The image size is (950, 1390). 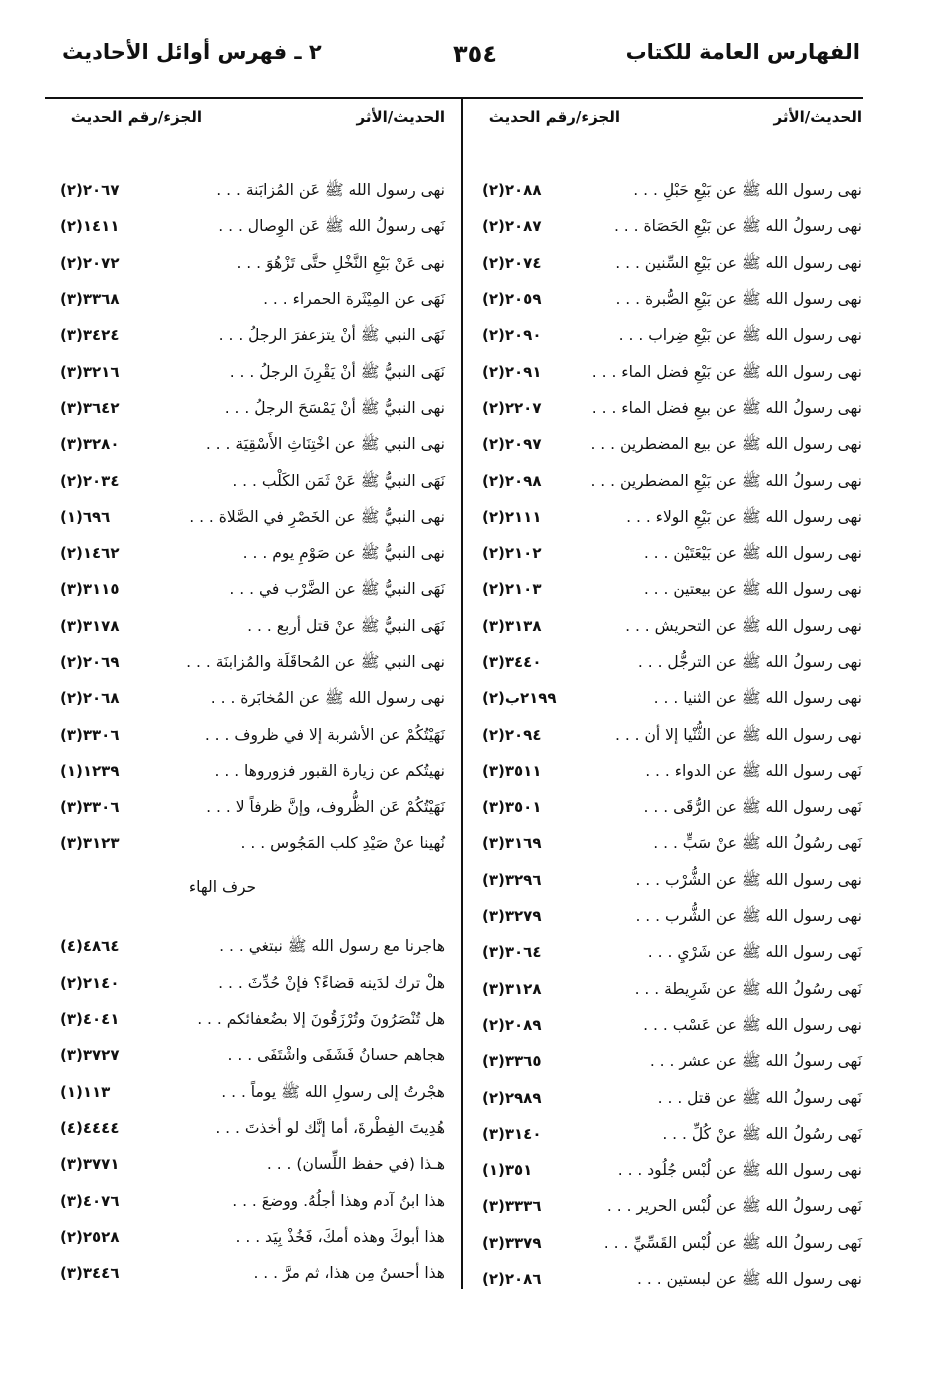 What do you see at coordinates (749, 662) in the screenshot?
I see `hadith-text: نهى رسولُ الله ﷺ عن الترجُّل . . .` at bounding box center [749, 662].